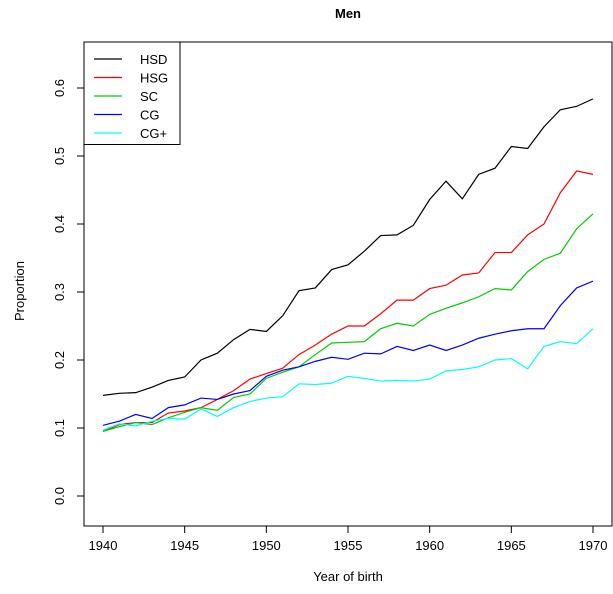 The width and height of the screenshot is (613, 594). Describe the element at coordinates (348, 379) in the screenshot. I see `series-line-cg-plus` at that location.